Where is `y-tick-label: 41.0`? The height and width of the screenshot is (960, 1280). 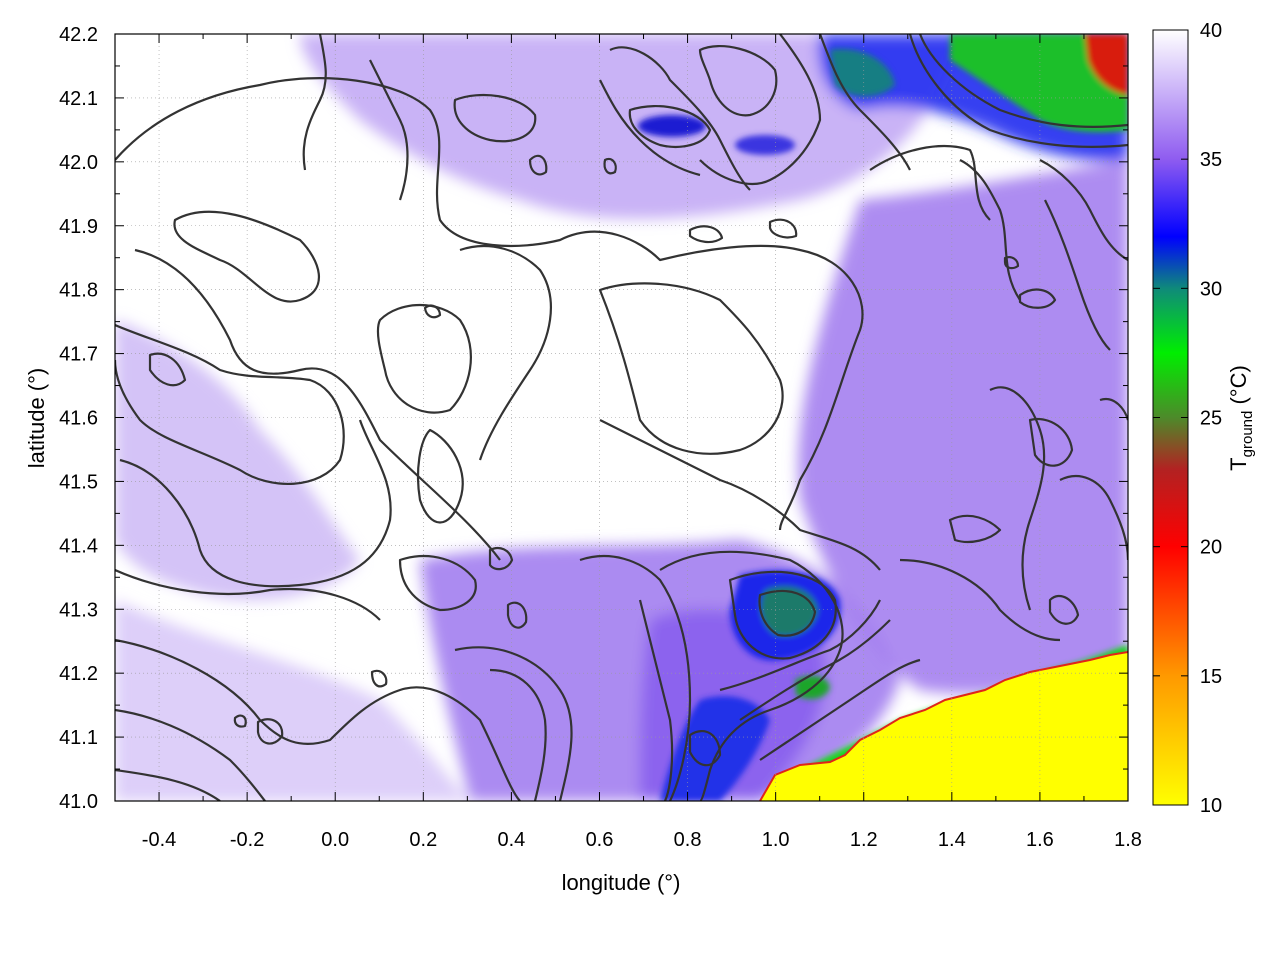
y-tick-label: 41.0 is located at coordinates (78, 802).